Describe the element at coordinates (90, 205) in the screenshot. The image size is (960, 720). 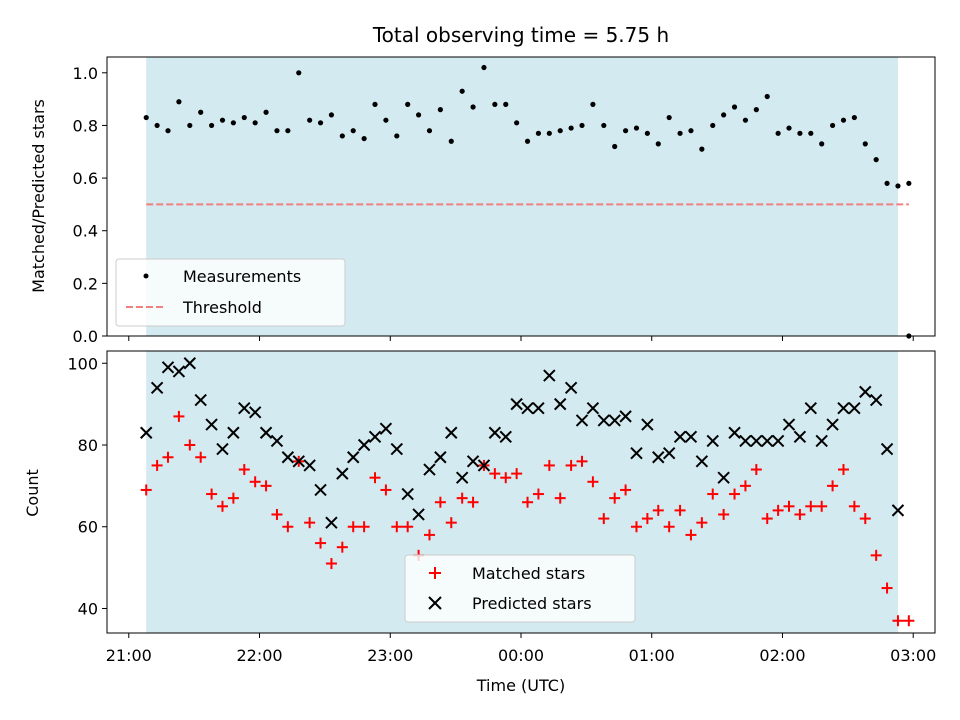
I see `top-y-ticks: 0.0 0.2 0.4 0.6 0.8 1.0` at that location.